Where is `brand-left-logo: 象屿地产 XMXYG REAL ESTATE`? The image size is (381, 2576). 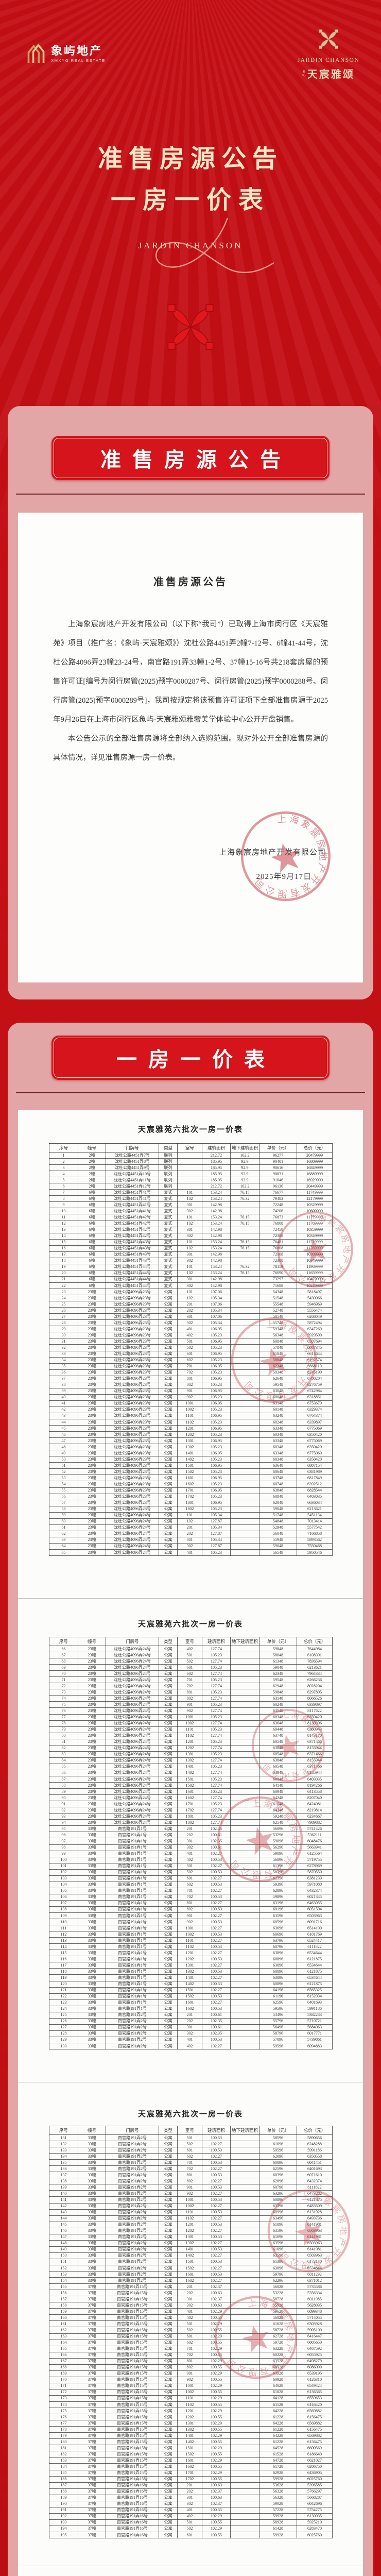
brand-left-logo: 象屿地产 XMXYG REAL ESTATE is located at coordinates (66, 53).